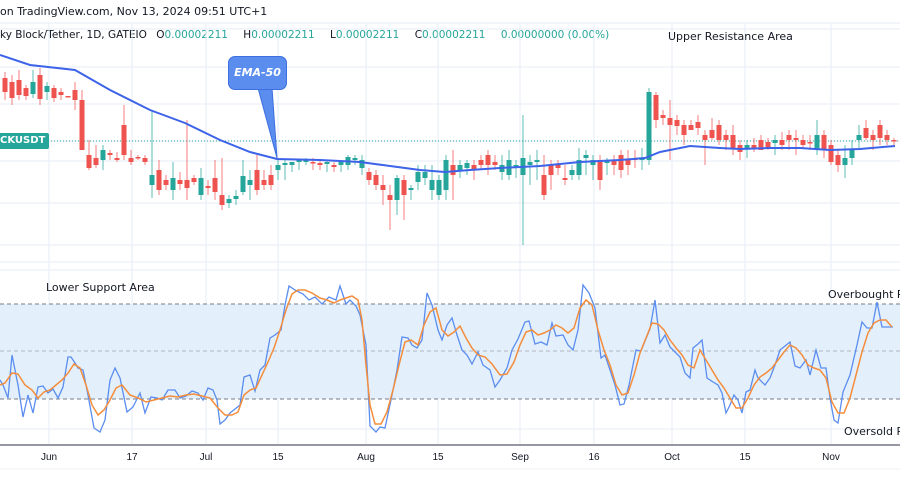  Describe the element at coordinates (257, 73) in the screenshot. I see `ema-callout: EMA-50` at that location.